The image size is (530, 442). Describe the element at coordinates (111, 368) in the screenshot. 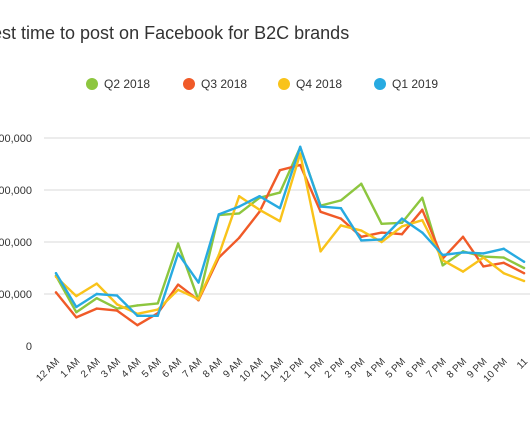

I see `x-tick-label: 3 AM` at that location.